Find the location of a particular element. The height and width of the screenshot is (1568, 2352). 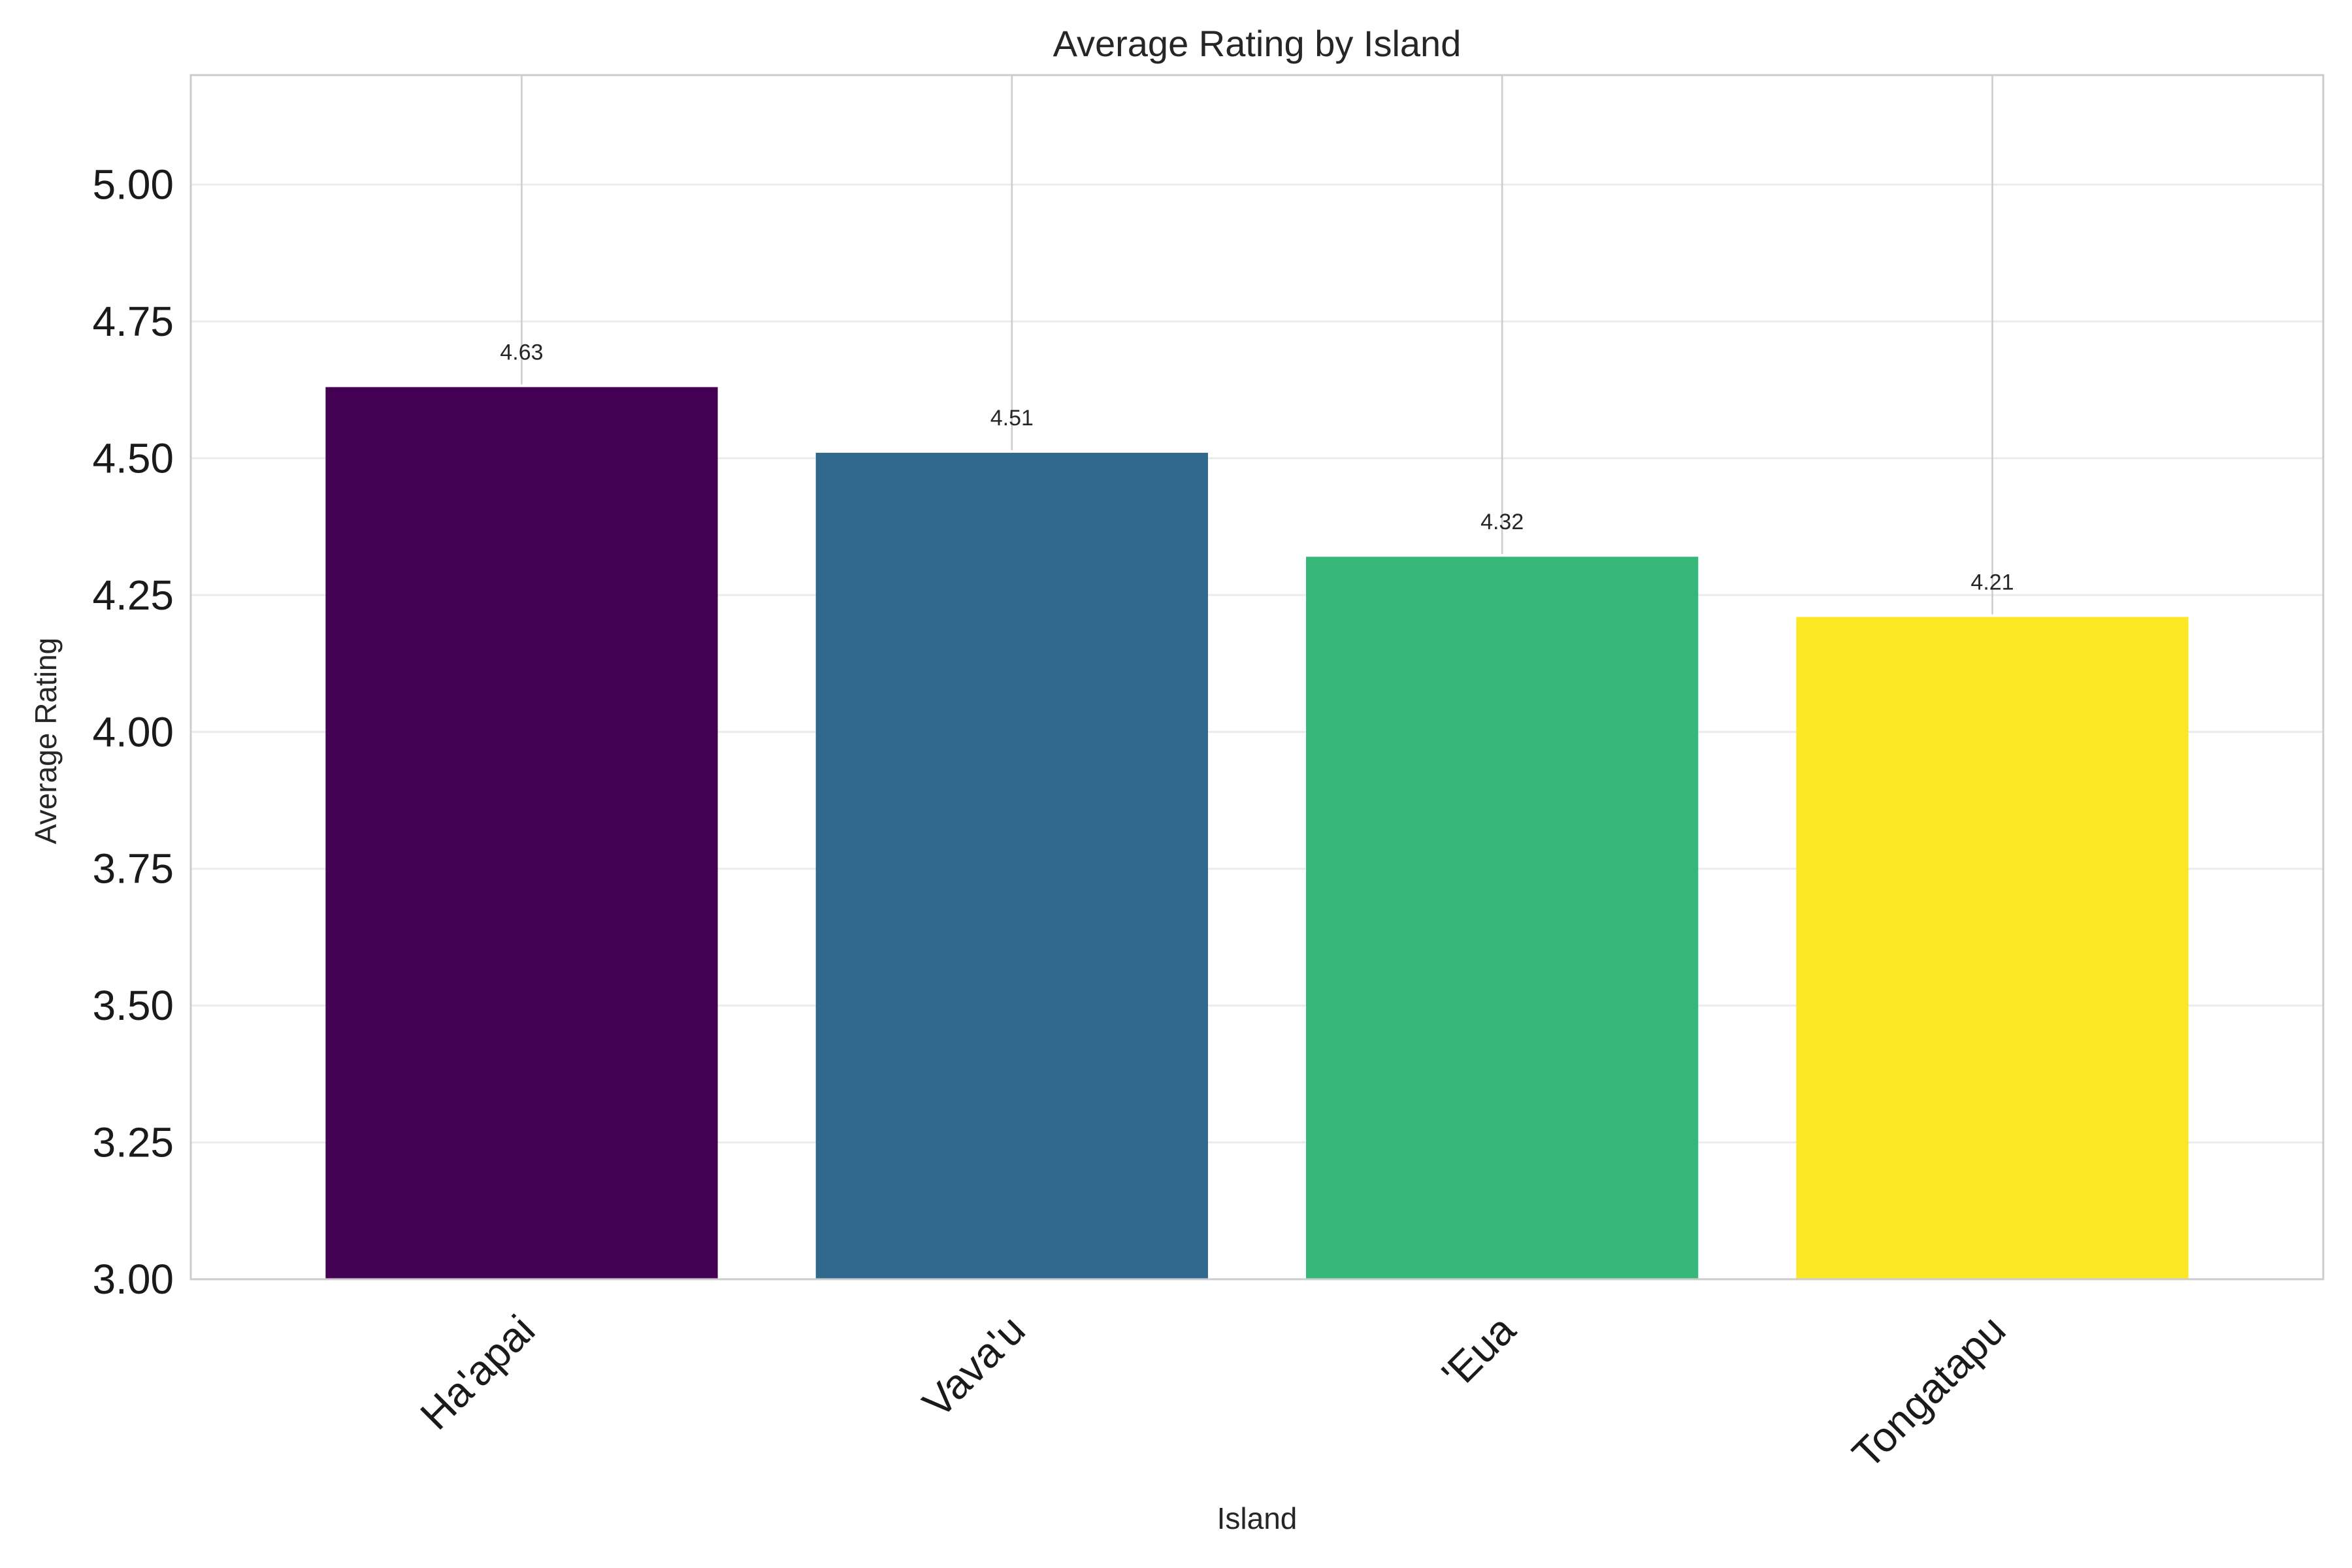

chart-title: Average Rating by Island is located at coordinates (1257, 43).